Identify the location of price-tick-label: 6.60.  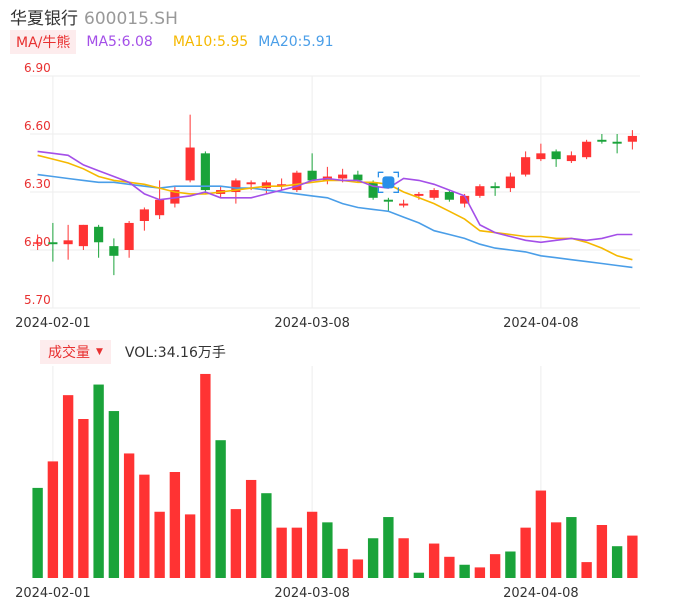
(37, 126).